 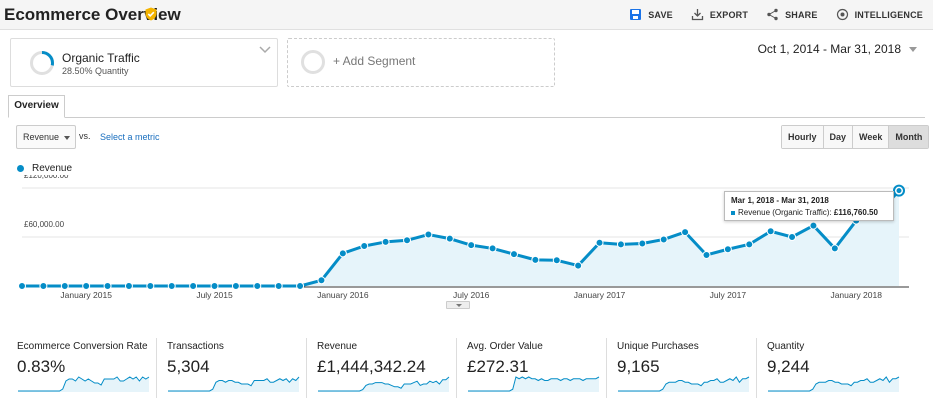 What do you see at coordinates (52, 168) in the screenshot?
I see `legend-label: Revenue` at bounding box center [52, 168].